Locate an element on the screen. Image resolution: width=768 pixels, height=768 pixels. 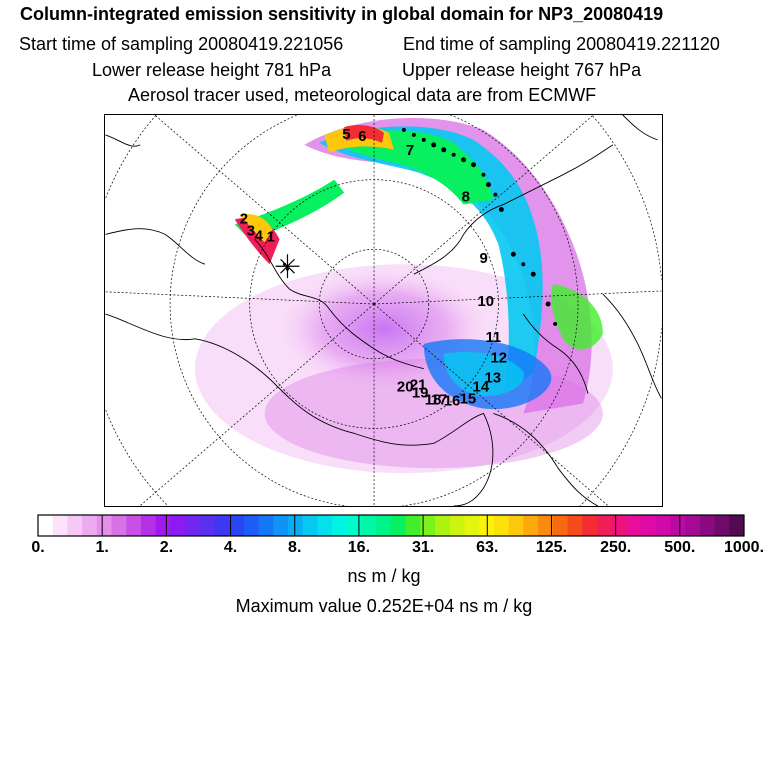
plume-south is located at coordinates (483, 373).